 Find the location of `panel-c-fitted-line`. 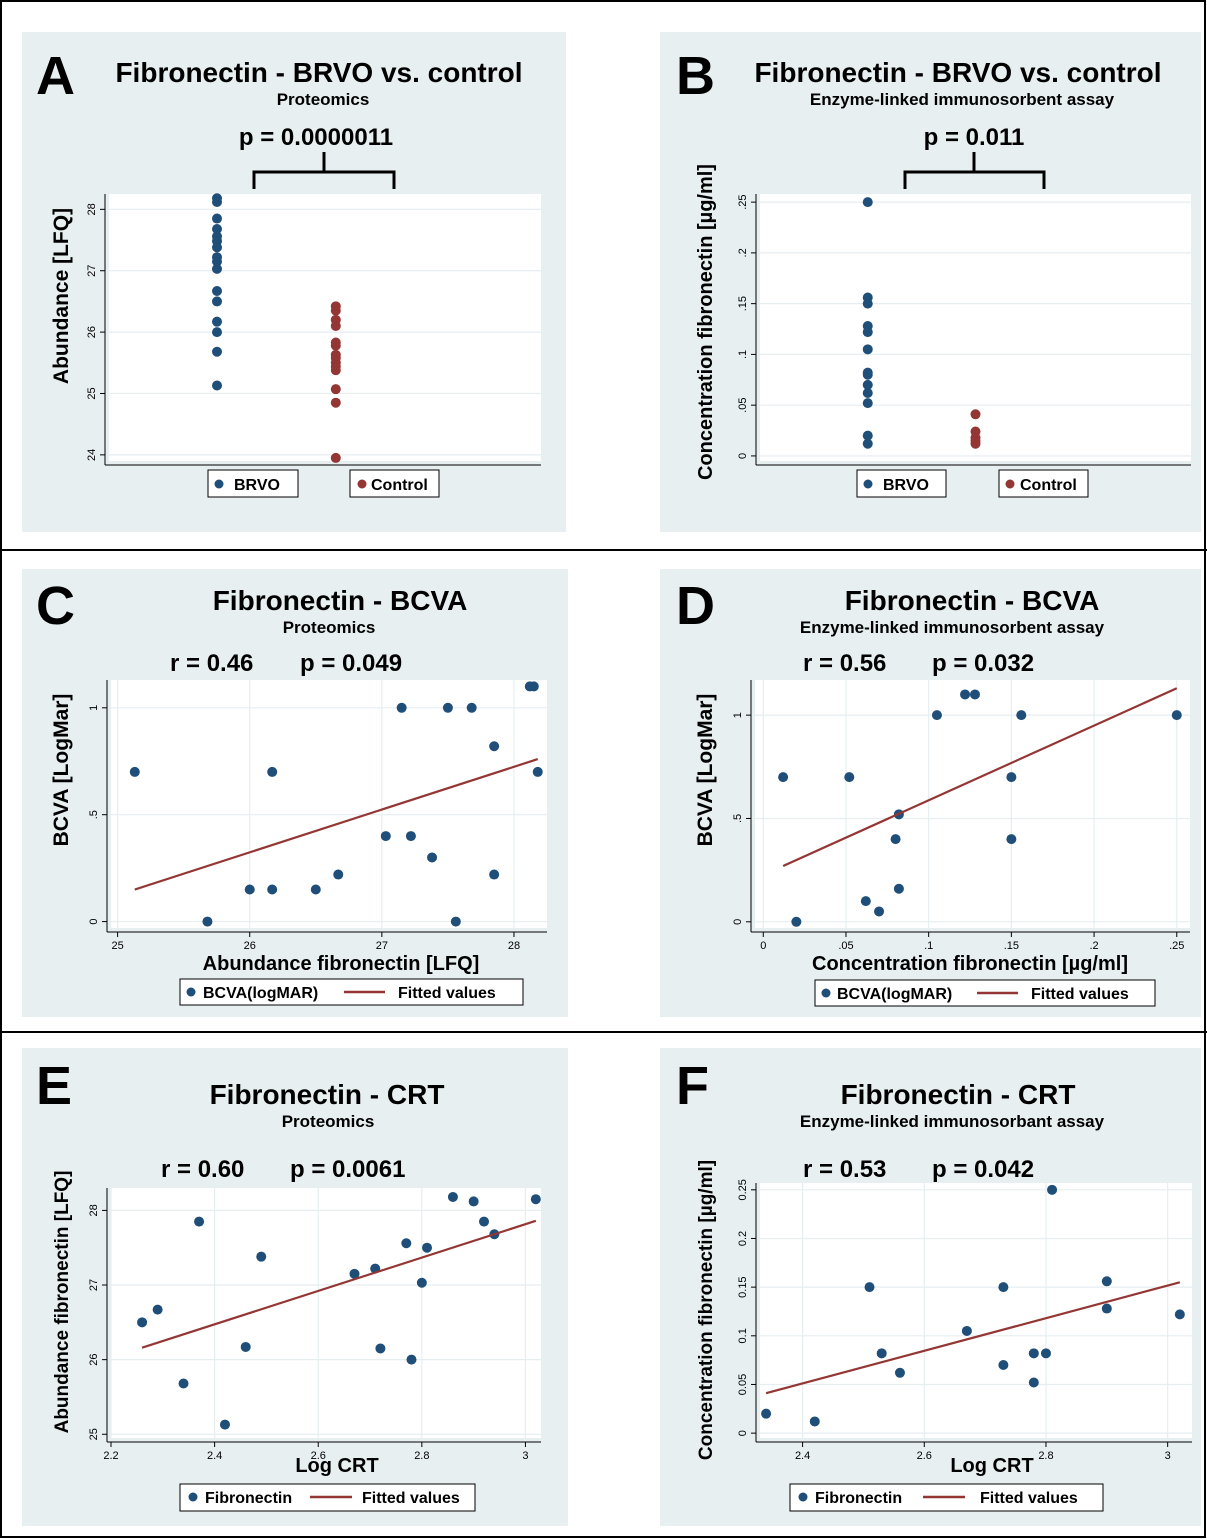

panel-c-fitted-line is located at coordinates (336, 824).